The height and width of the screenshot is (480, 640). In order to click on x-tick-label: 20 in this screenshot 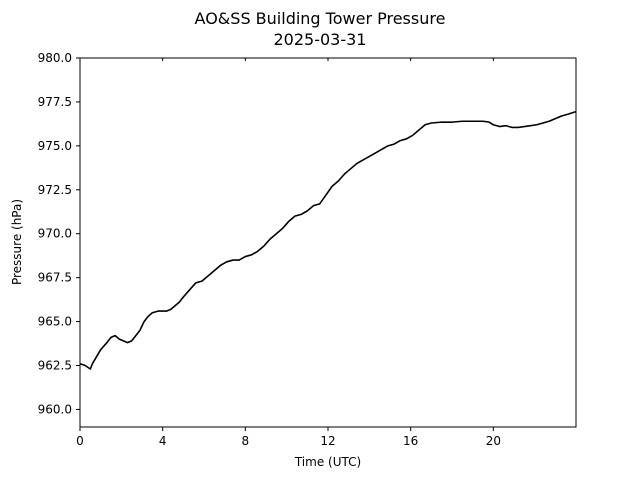, I will do `click(493, 441)`.